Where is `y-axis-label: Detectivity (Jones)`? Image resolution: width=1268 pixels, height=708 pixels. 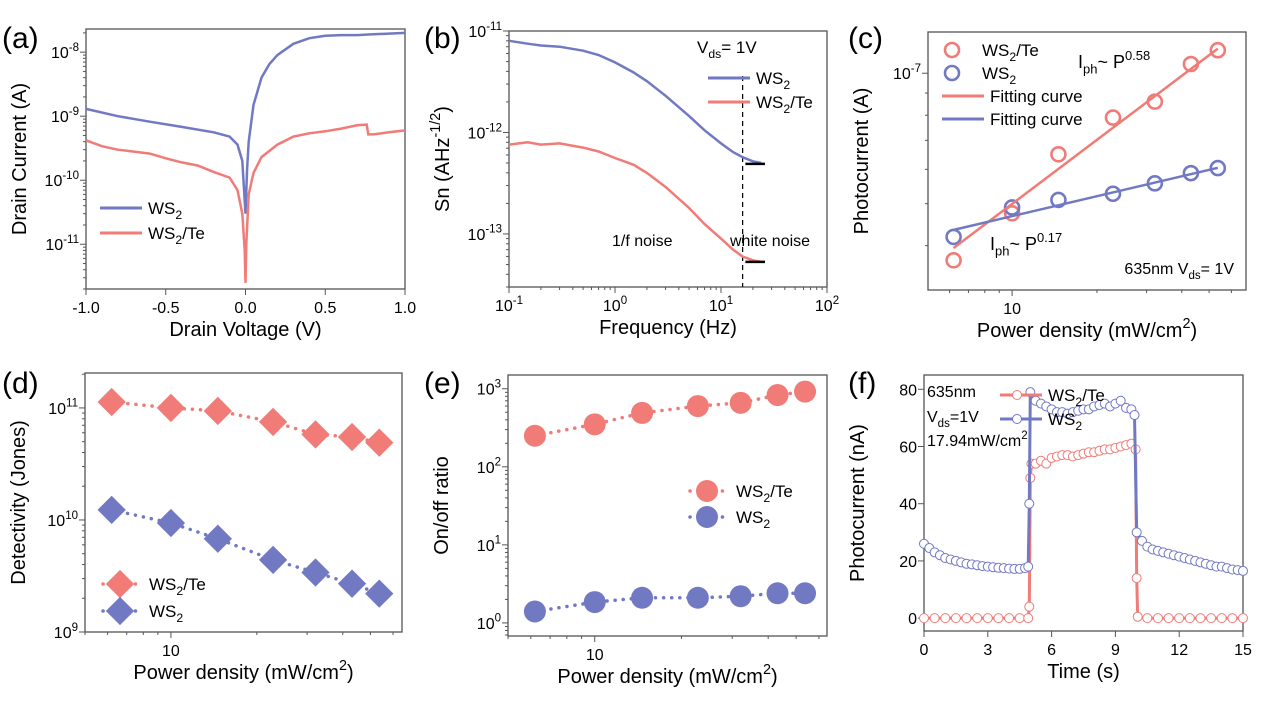 y-axis-label: Detectivity (Jones) is located at coordinates (19, 502).